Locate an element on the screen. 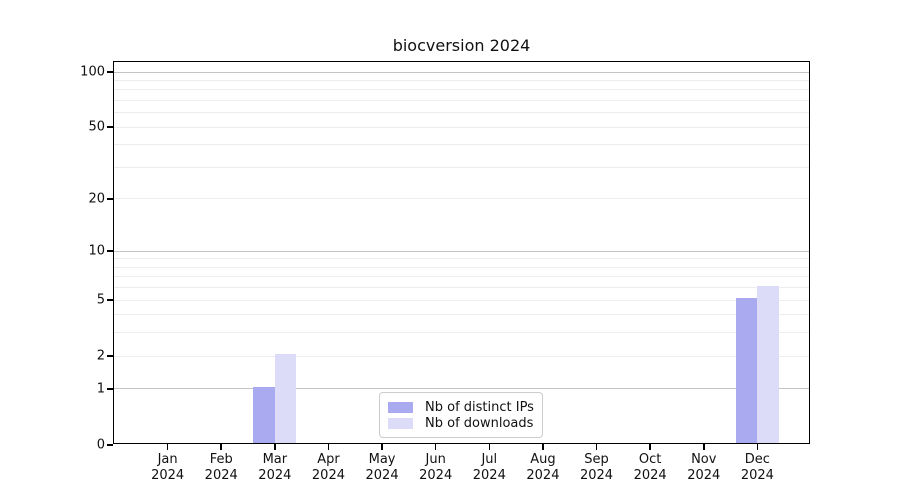  month-label: May is located at coordinates (382, 459).